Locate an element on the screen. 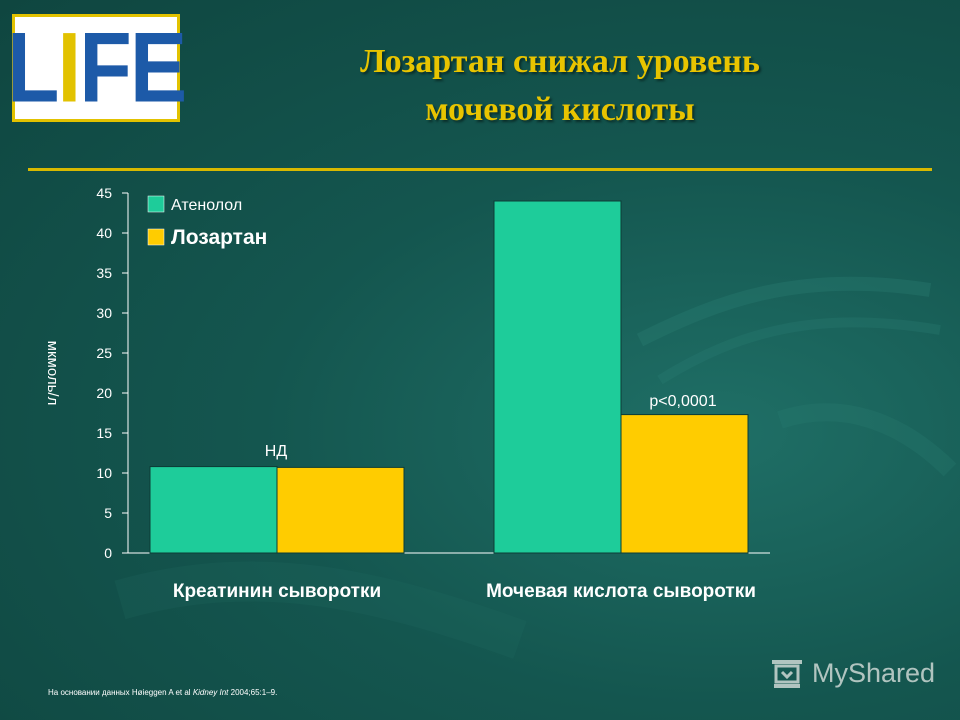  category-label: Креатинин сыворотки is located at coordinates (277, 591).